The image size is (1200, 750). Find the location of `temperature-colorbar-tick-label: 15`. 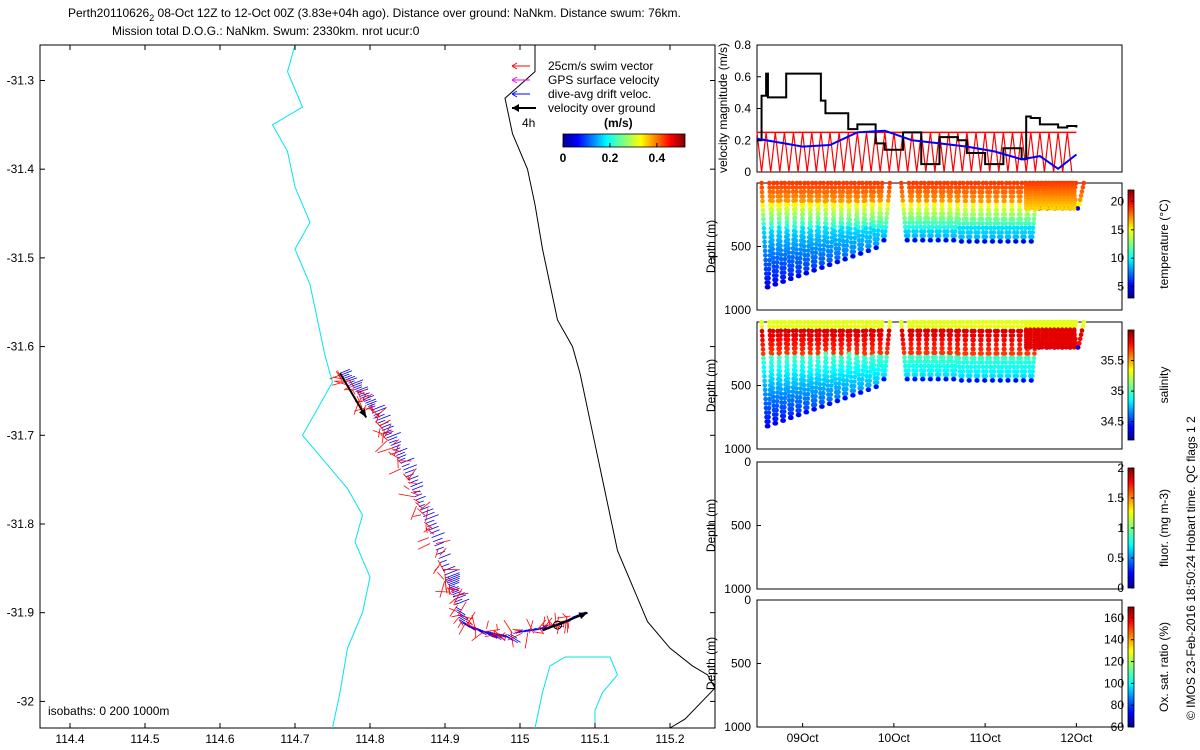

temperature-colorbar-tick-label: 15 is located at coordinates (1118, 230).